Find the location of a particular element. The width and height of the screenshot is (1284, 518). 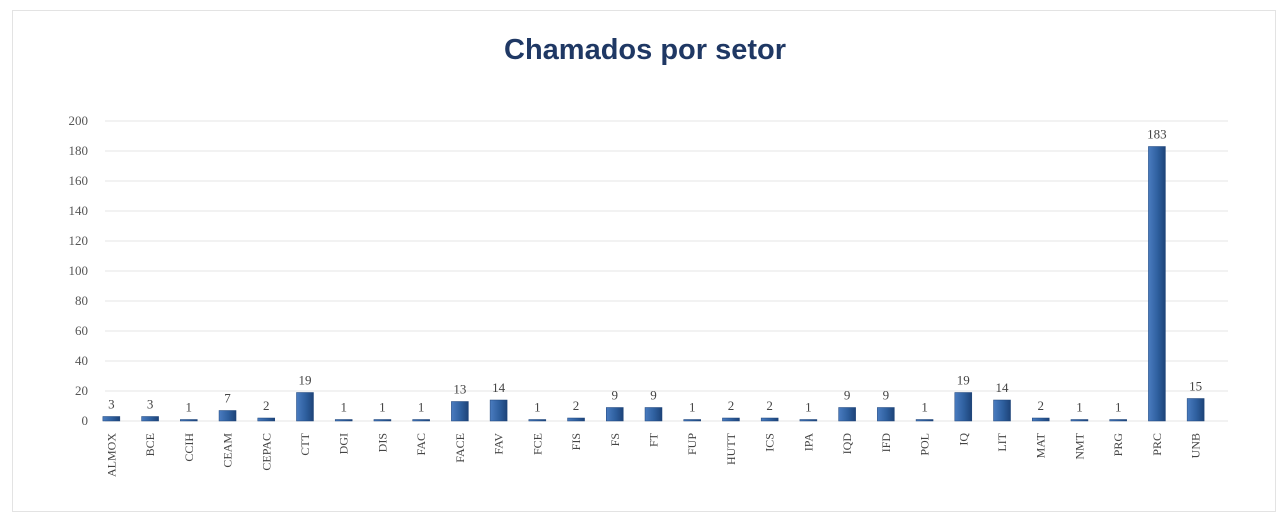

y-tick-label: 0 is located at coordinates (85, 420).